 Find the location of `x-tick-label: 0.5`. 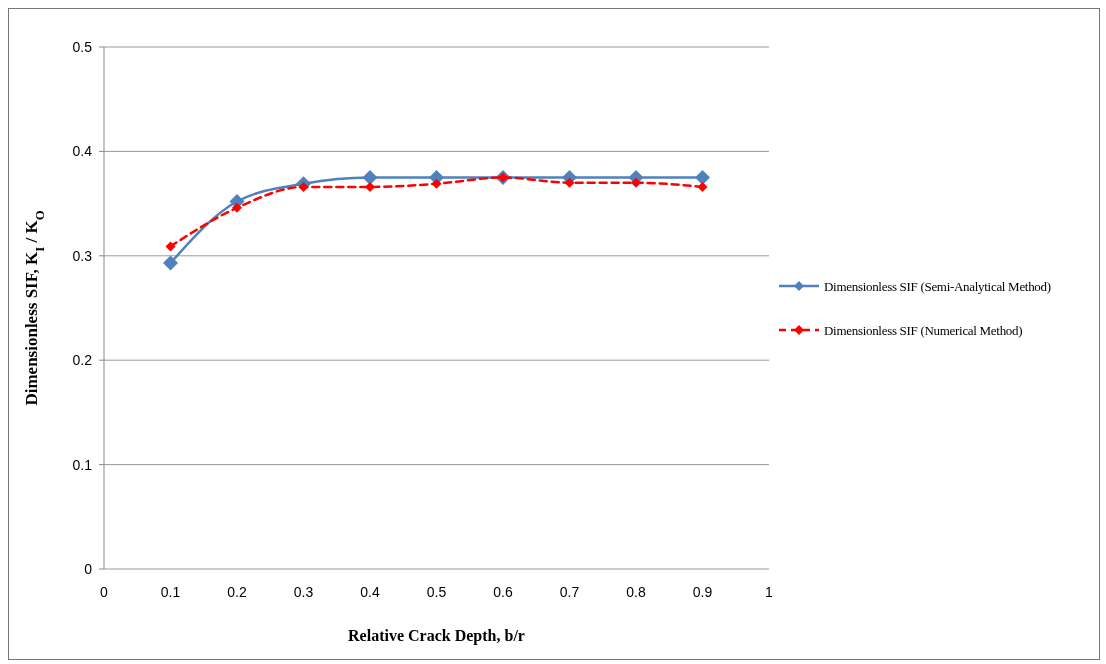

x-tick-label: 0.5 is located at coordinates (436, 592).